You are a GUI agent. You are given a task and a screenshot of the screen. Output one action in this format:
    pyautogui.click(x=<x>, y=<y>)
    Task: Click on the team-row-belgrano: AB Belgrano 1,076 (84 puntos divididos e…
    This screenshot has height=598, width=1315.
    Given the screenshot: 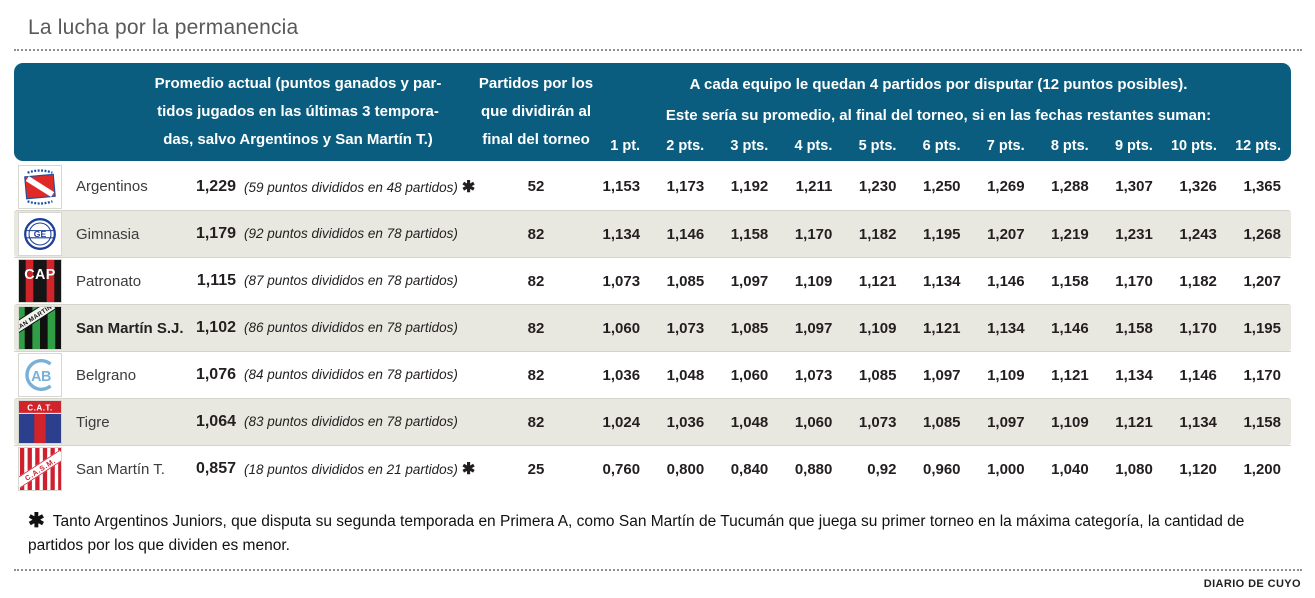 What is the action you would take?
    pyautogui.click(x=652, y=374)
    